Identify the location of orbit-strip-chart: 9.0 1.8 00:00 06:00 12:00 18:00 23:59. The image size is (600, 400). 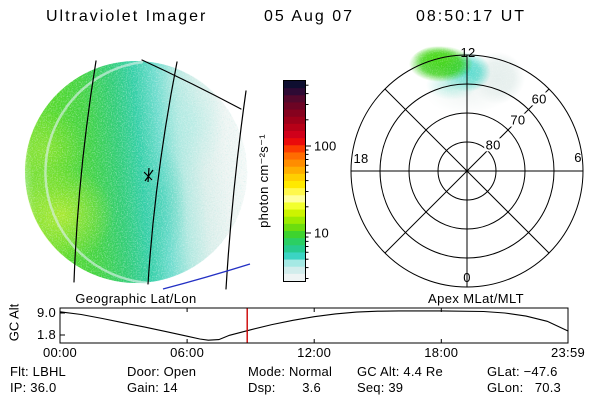
(311, 332).